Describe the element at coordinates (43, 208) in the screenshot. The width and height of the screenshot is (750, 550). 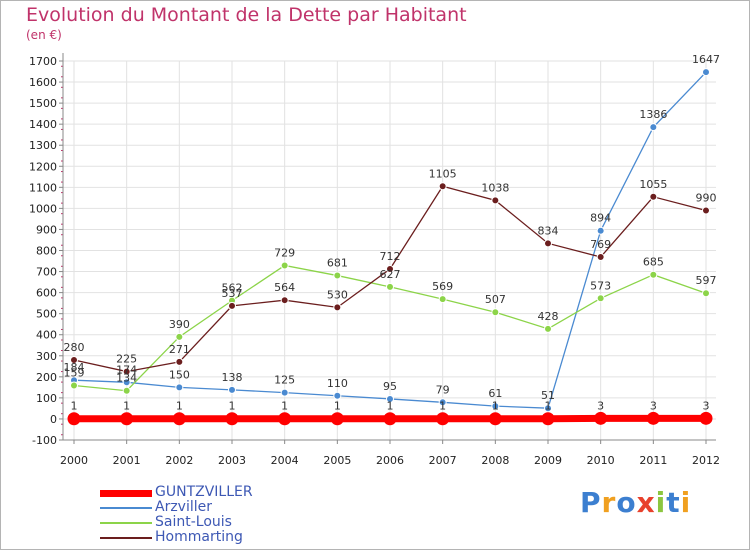
I see `y-tick-label: 1000` at that location.